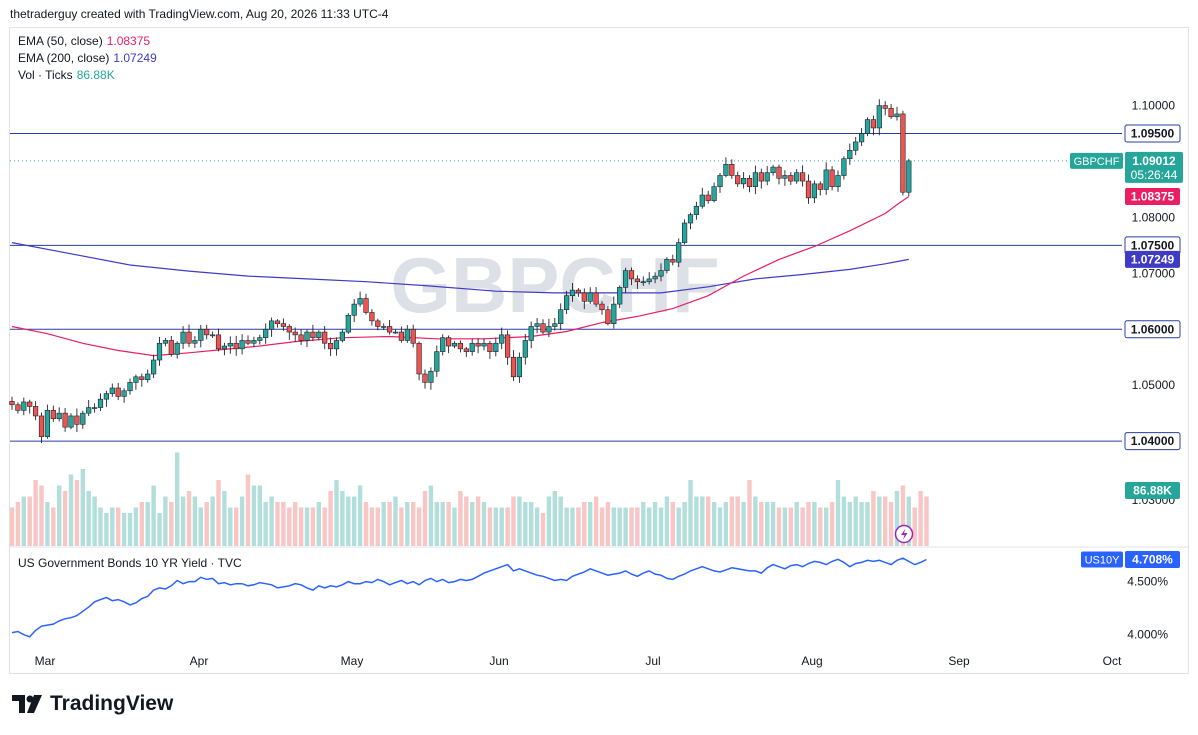 The image size is (1198, 735). I want to click on yield-symbol-tag-bg, so click(1102, 559).